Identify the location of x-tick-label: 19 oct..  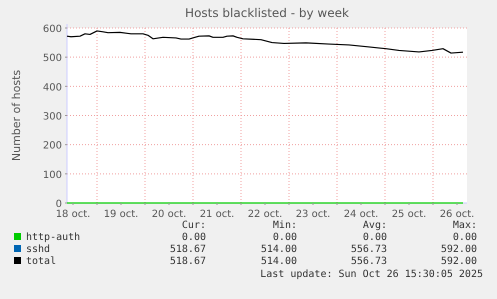
(121, 214).